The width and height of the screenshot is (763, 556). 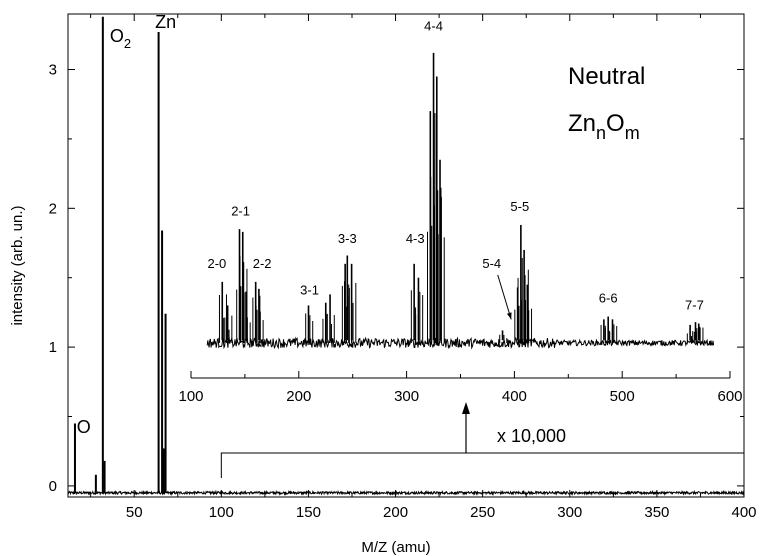 What do you see at coordinates (406, 492) in the screenshot?
I see `main-baseline-trace` at bounding box center [406, 492].